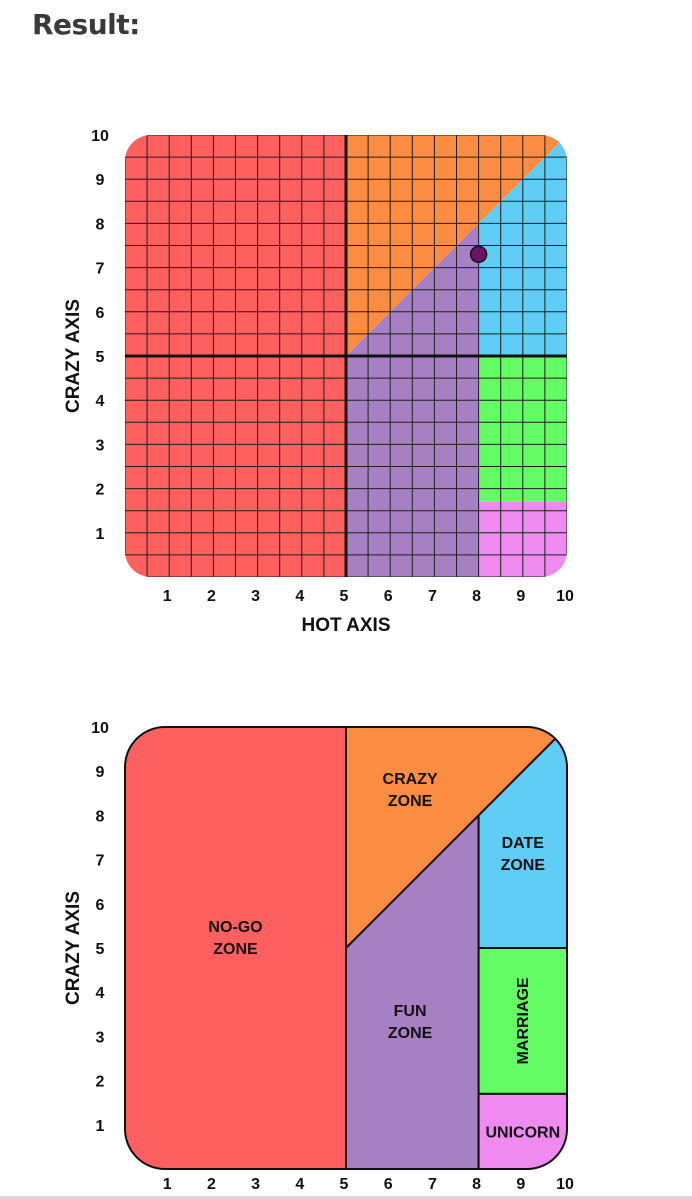 The image size is (692, 1199). Describe the element at coordinates (235, 927) in the screenshot. I see `zone-label-no-go: NO-GO` at that location.